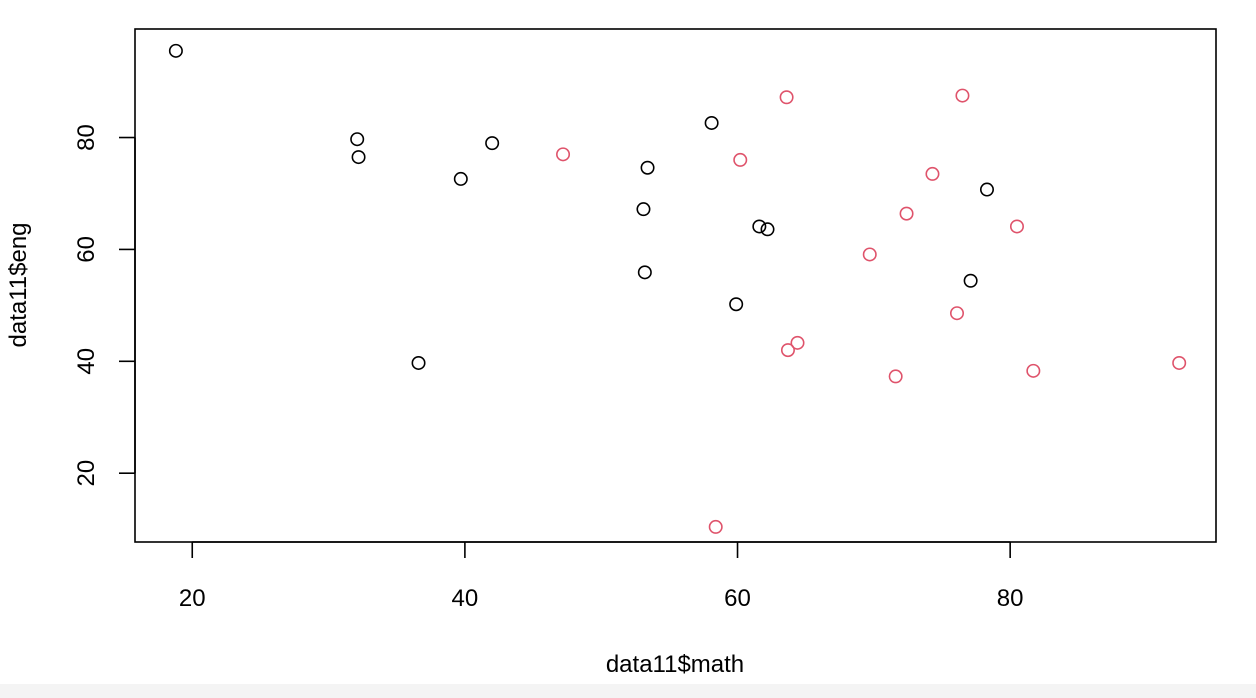 The height and width of the screenshot is (698, 1256). I want to click on y-tick-label: 40, so click(86, 361).